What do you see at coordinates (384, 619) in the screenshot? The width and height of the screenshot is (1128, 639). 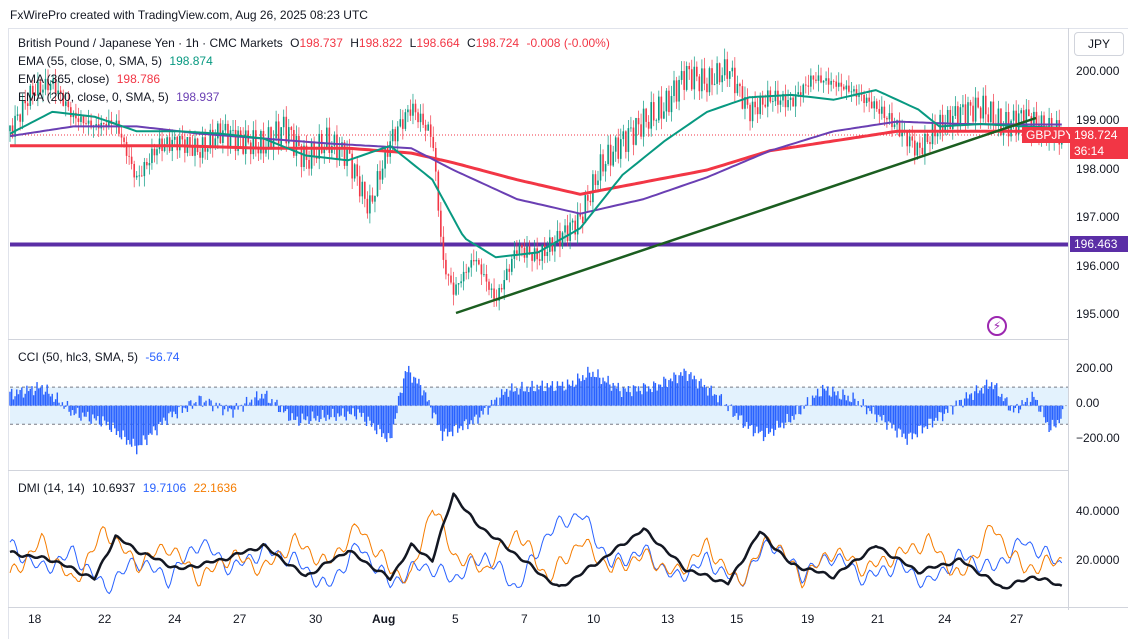 I see `time-axis-label: Aug` at bounding box center [384, 619].